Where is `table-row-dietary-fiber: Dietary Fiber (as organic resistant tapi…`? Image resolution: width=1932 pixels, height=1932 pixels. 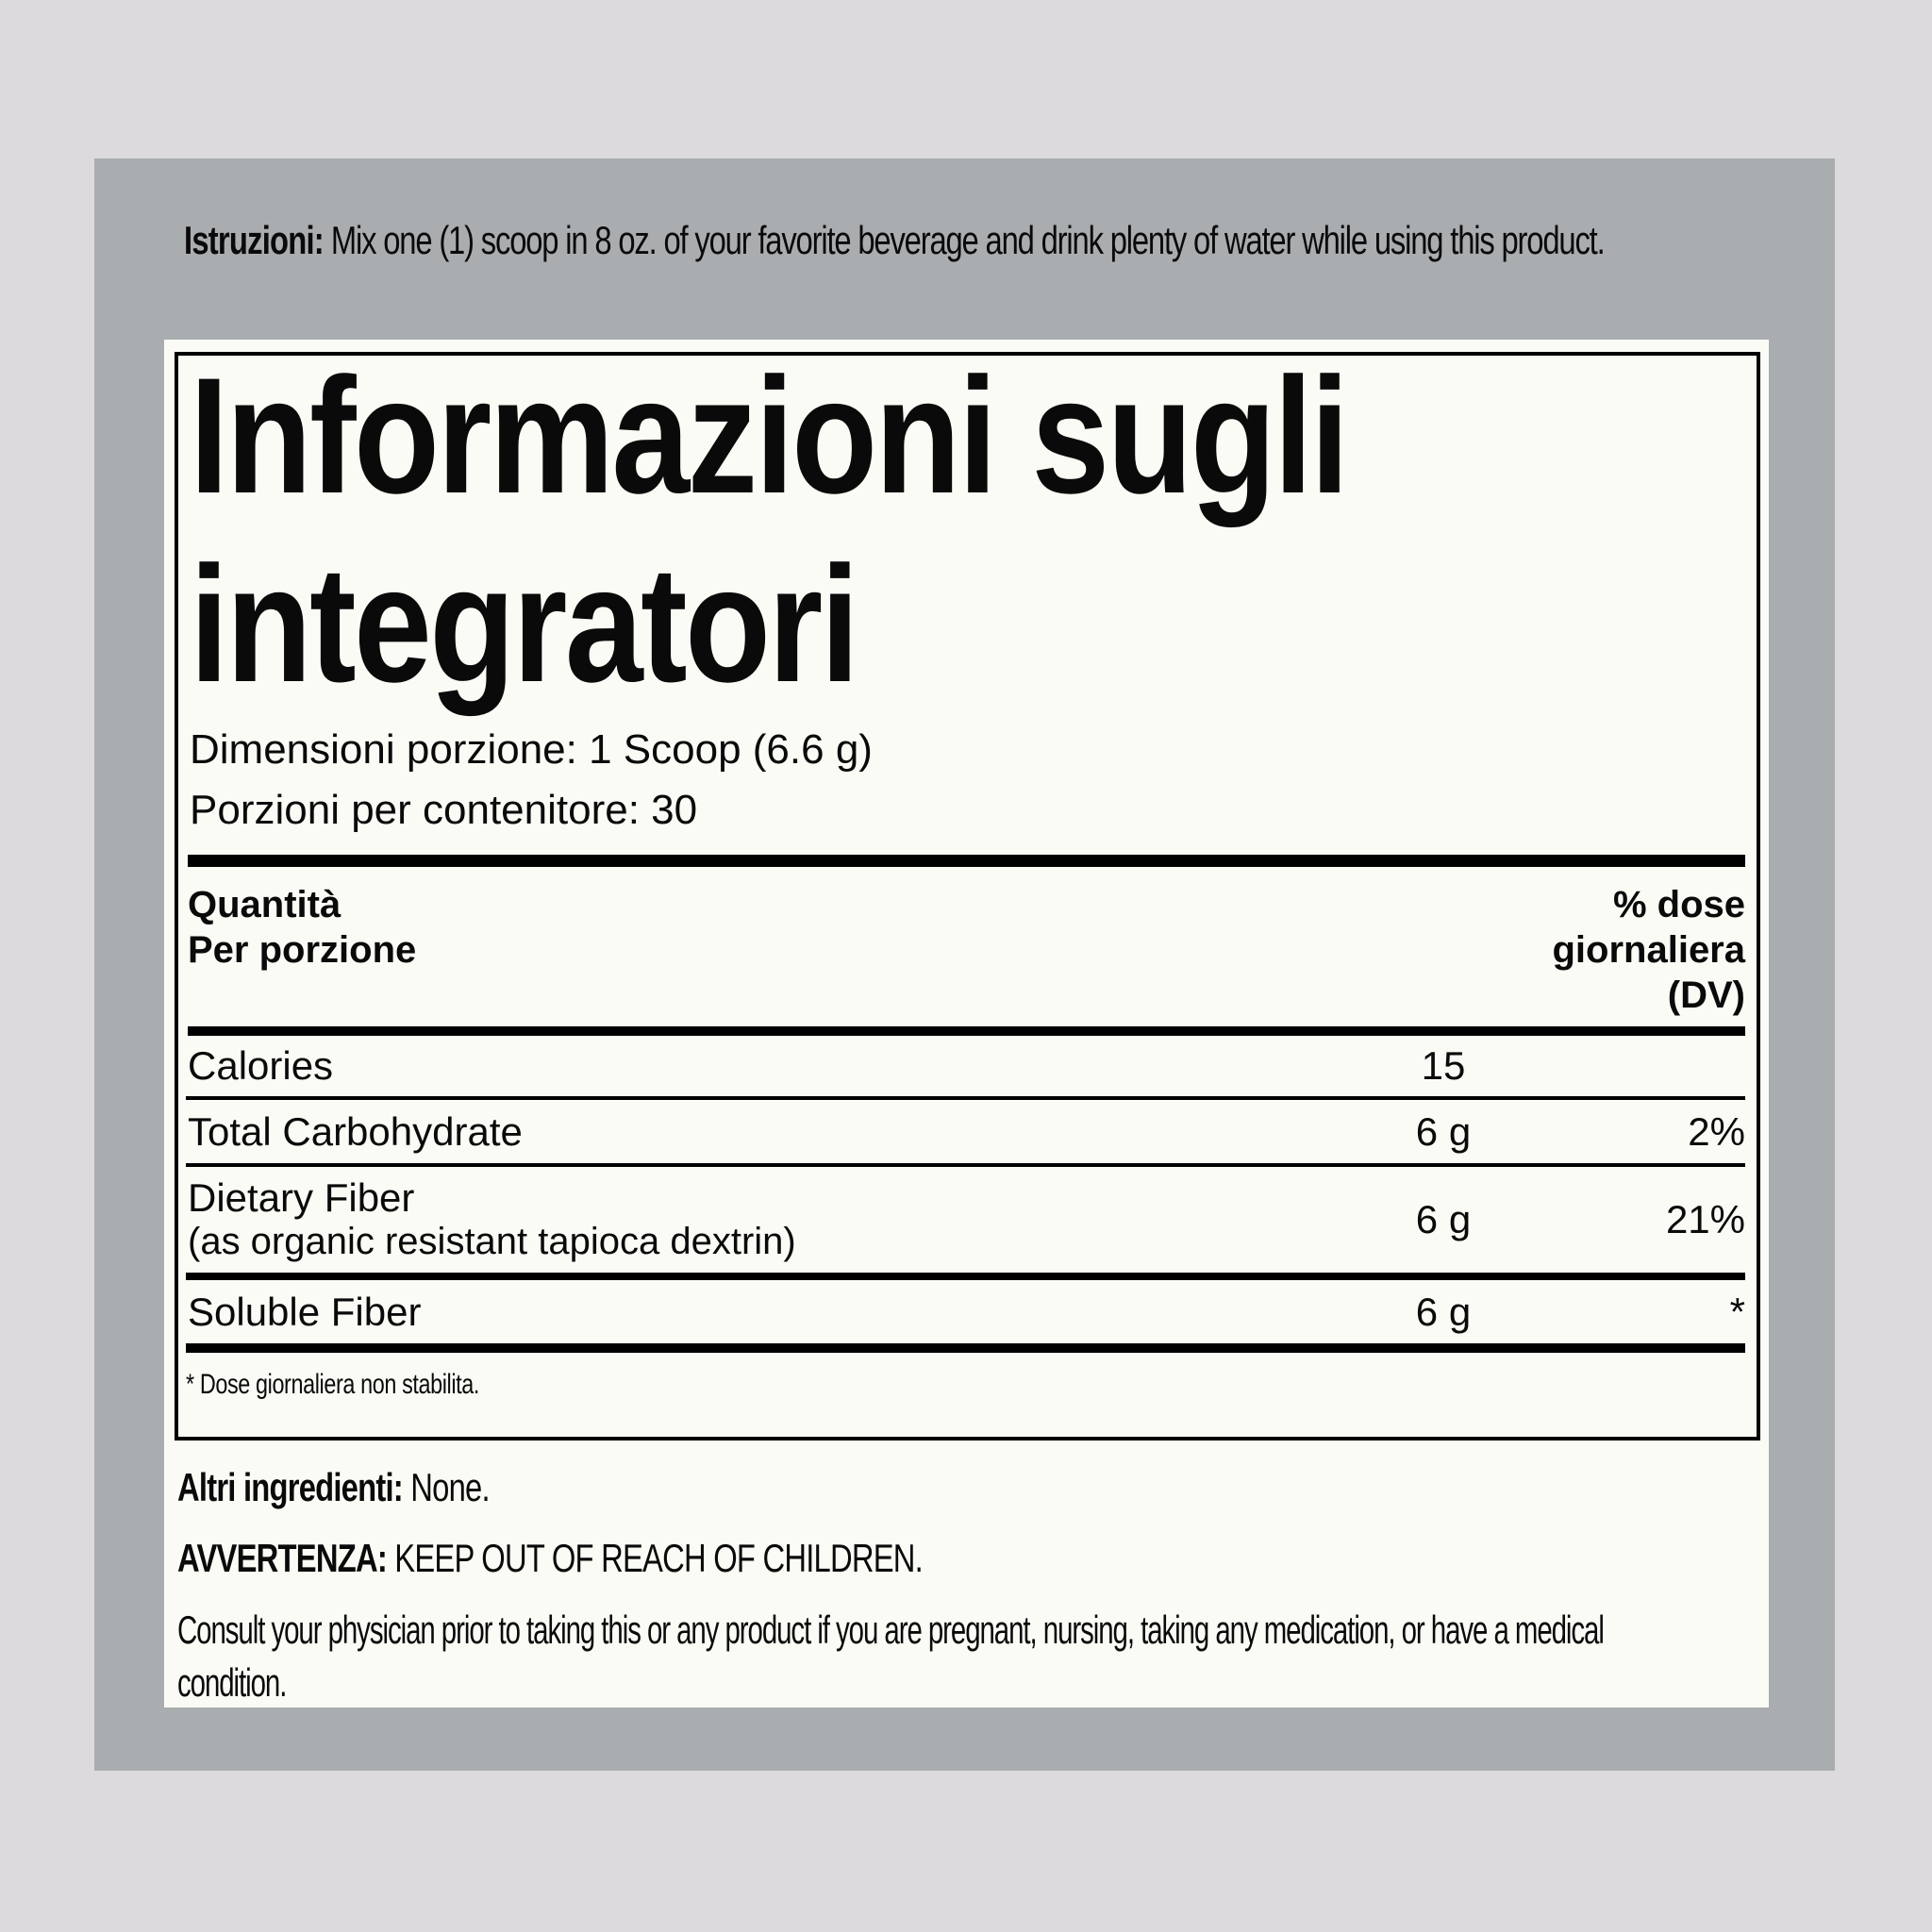
table-row-dietary-fiber: Dietary Fiber (as organic resistant tapi… is located at coordinates (965, 1223).